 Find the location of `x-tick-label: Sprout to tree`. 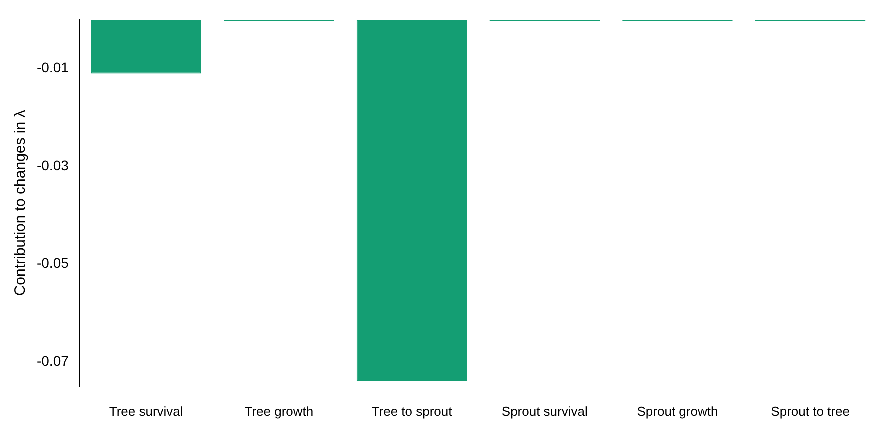

x-tick-label: Sprout to tree is located at coordinates (810, 411).